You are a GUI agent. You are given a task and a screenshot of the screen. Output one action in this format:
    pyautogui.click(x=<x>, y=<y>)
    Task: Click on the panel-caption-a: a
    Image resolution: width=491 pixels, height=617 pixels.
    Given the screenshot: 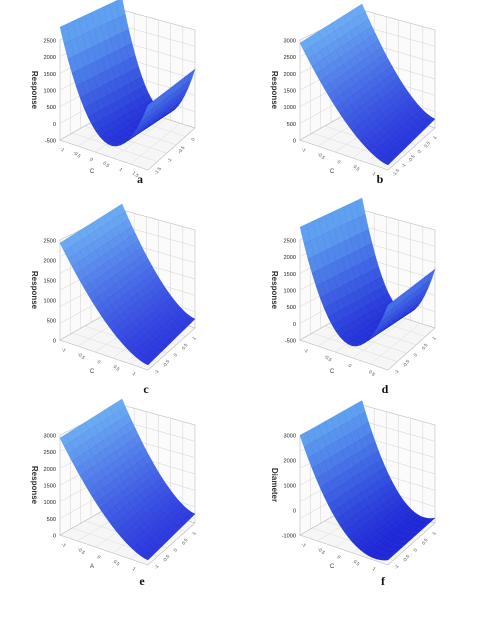 What is the action you would take?
    pyautogui.click(x=140, y=179)
    